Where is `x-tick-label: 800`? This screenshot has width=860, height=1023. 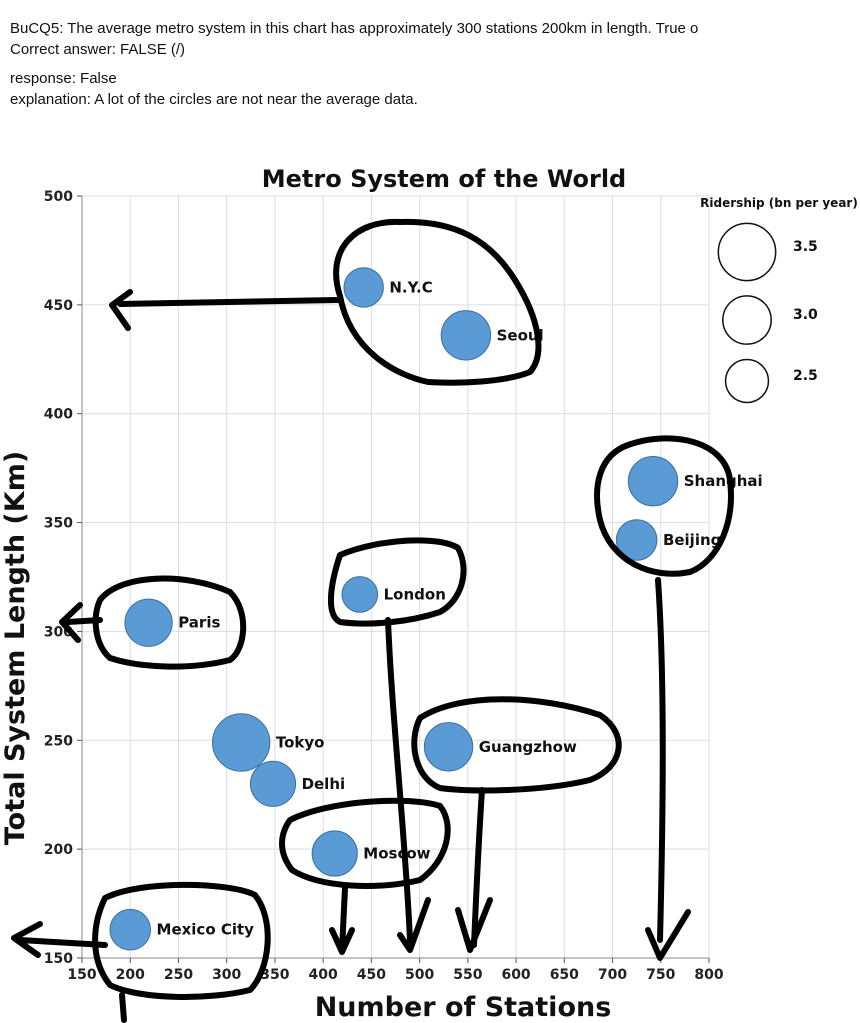 x-tick-label: 800 is located at coordinates (708, 975).